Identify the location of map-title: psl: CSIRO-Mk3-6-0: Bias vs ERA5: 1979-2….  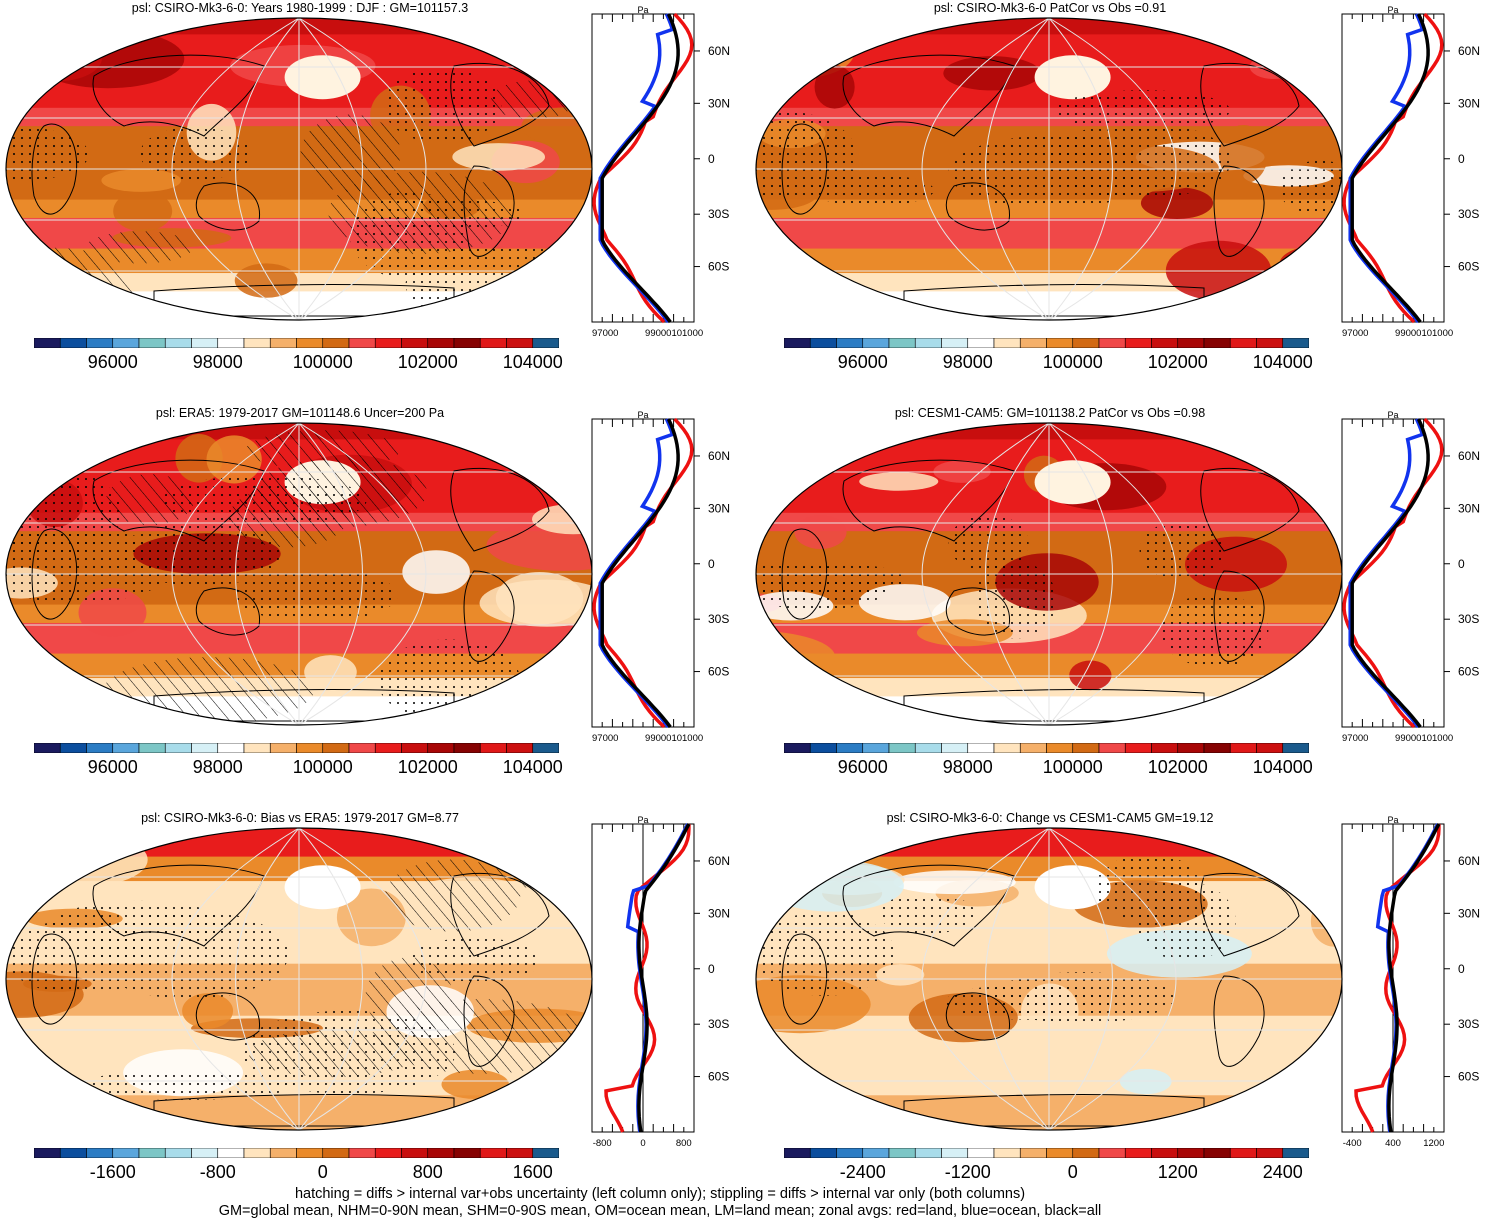
(300, 818).